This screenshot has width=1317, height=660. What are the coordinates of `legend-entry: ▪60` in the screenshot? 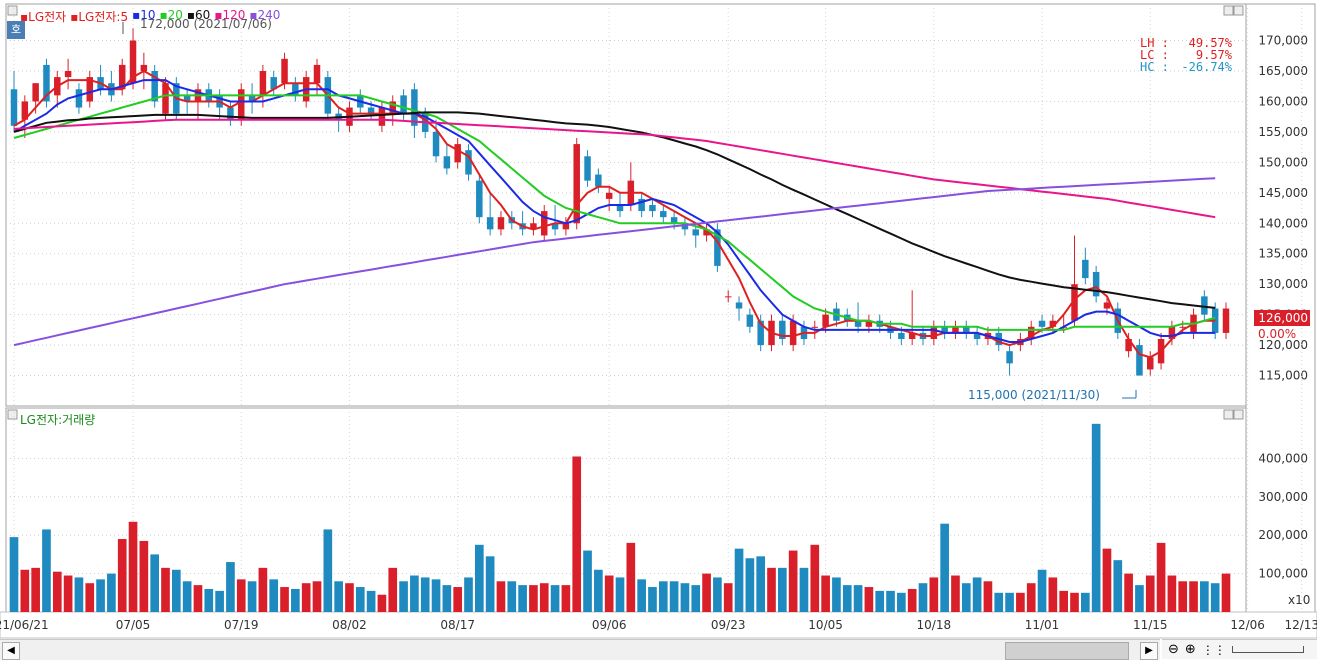 It's located at (198, 15).